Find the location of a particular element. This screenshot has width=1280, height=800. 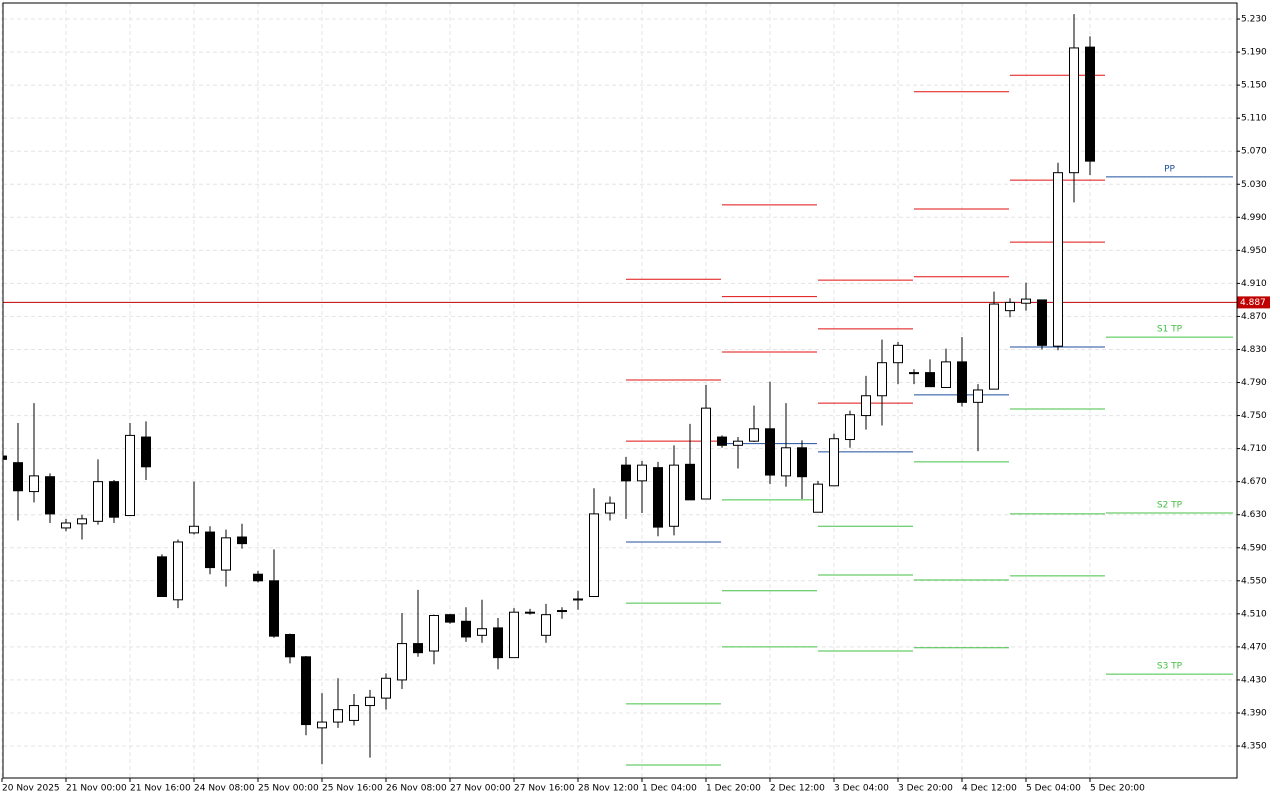

y-tick-label: 4.390 is located at coordinates (1254, 713).